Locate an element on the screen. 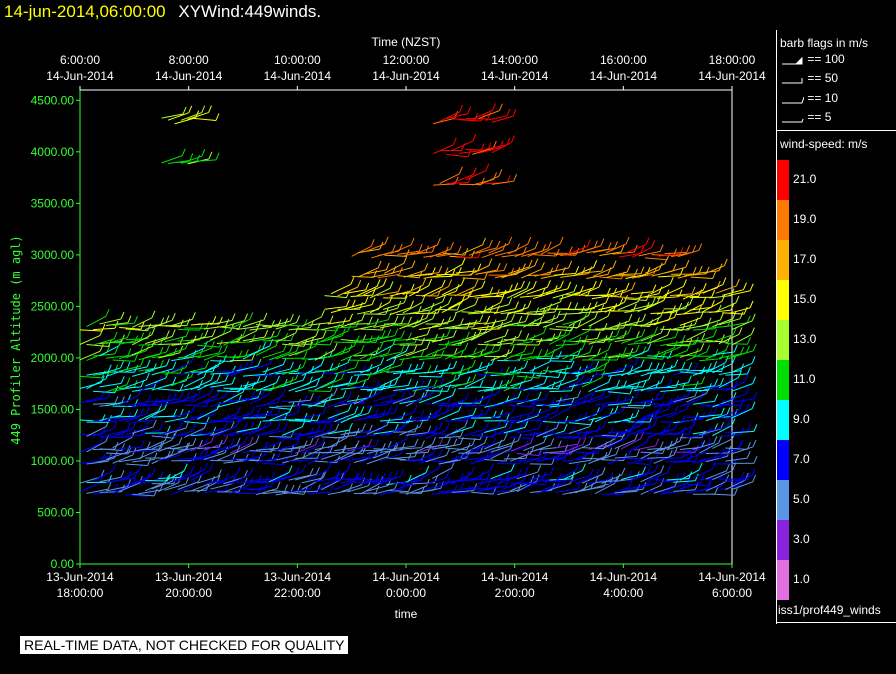 This screenshot has height=674, width=896. speed-label: 17.0 is located at coordinates (804, 259).